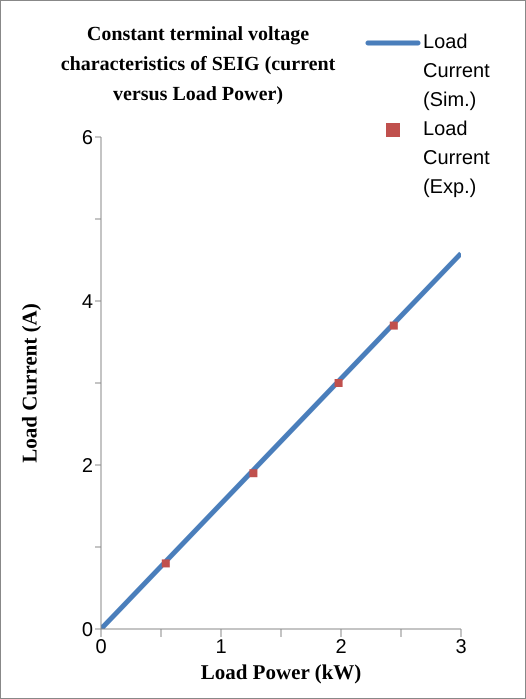 This screenshot has height=699, width=526. Describe the element at coordinates (221, 647) in the screenshot. I see `x-tick-label: 1` at that location.